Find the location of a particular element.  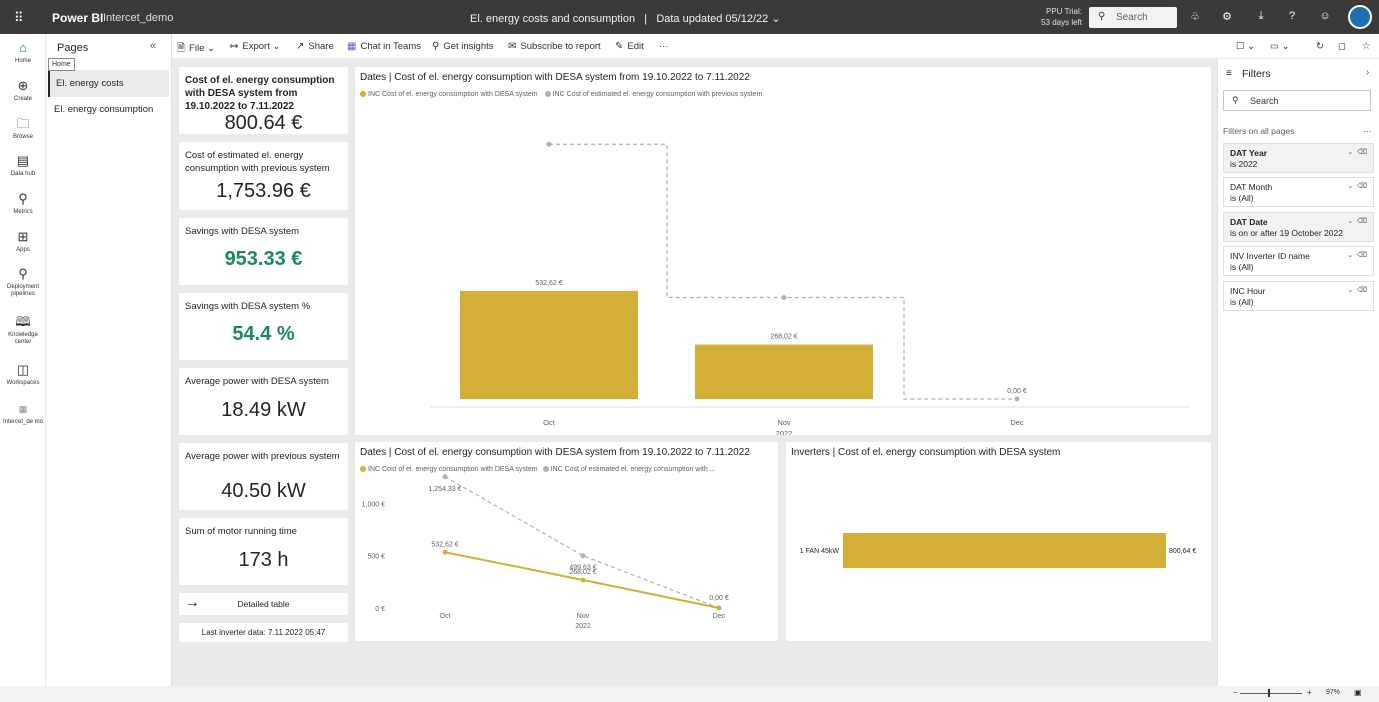

page-tab-energy-costs: El. energy costs is located at coordinates (108, 83).